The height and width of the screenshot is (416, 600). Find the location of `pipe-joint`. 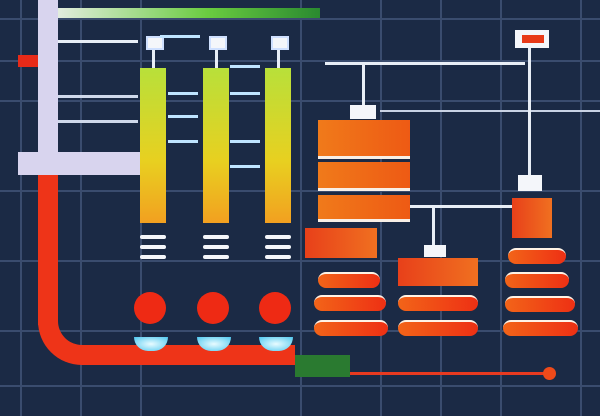

pipe-joint is located at coordinates (322, 366).